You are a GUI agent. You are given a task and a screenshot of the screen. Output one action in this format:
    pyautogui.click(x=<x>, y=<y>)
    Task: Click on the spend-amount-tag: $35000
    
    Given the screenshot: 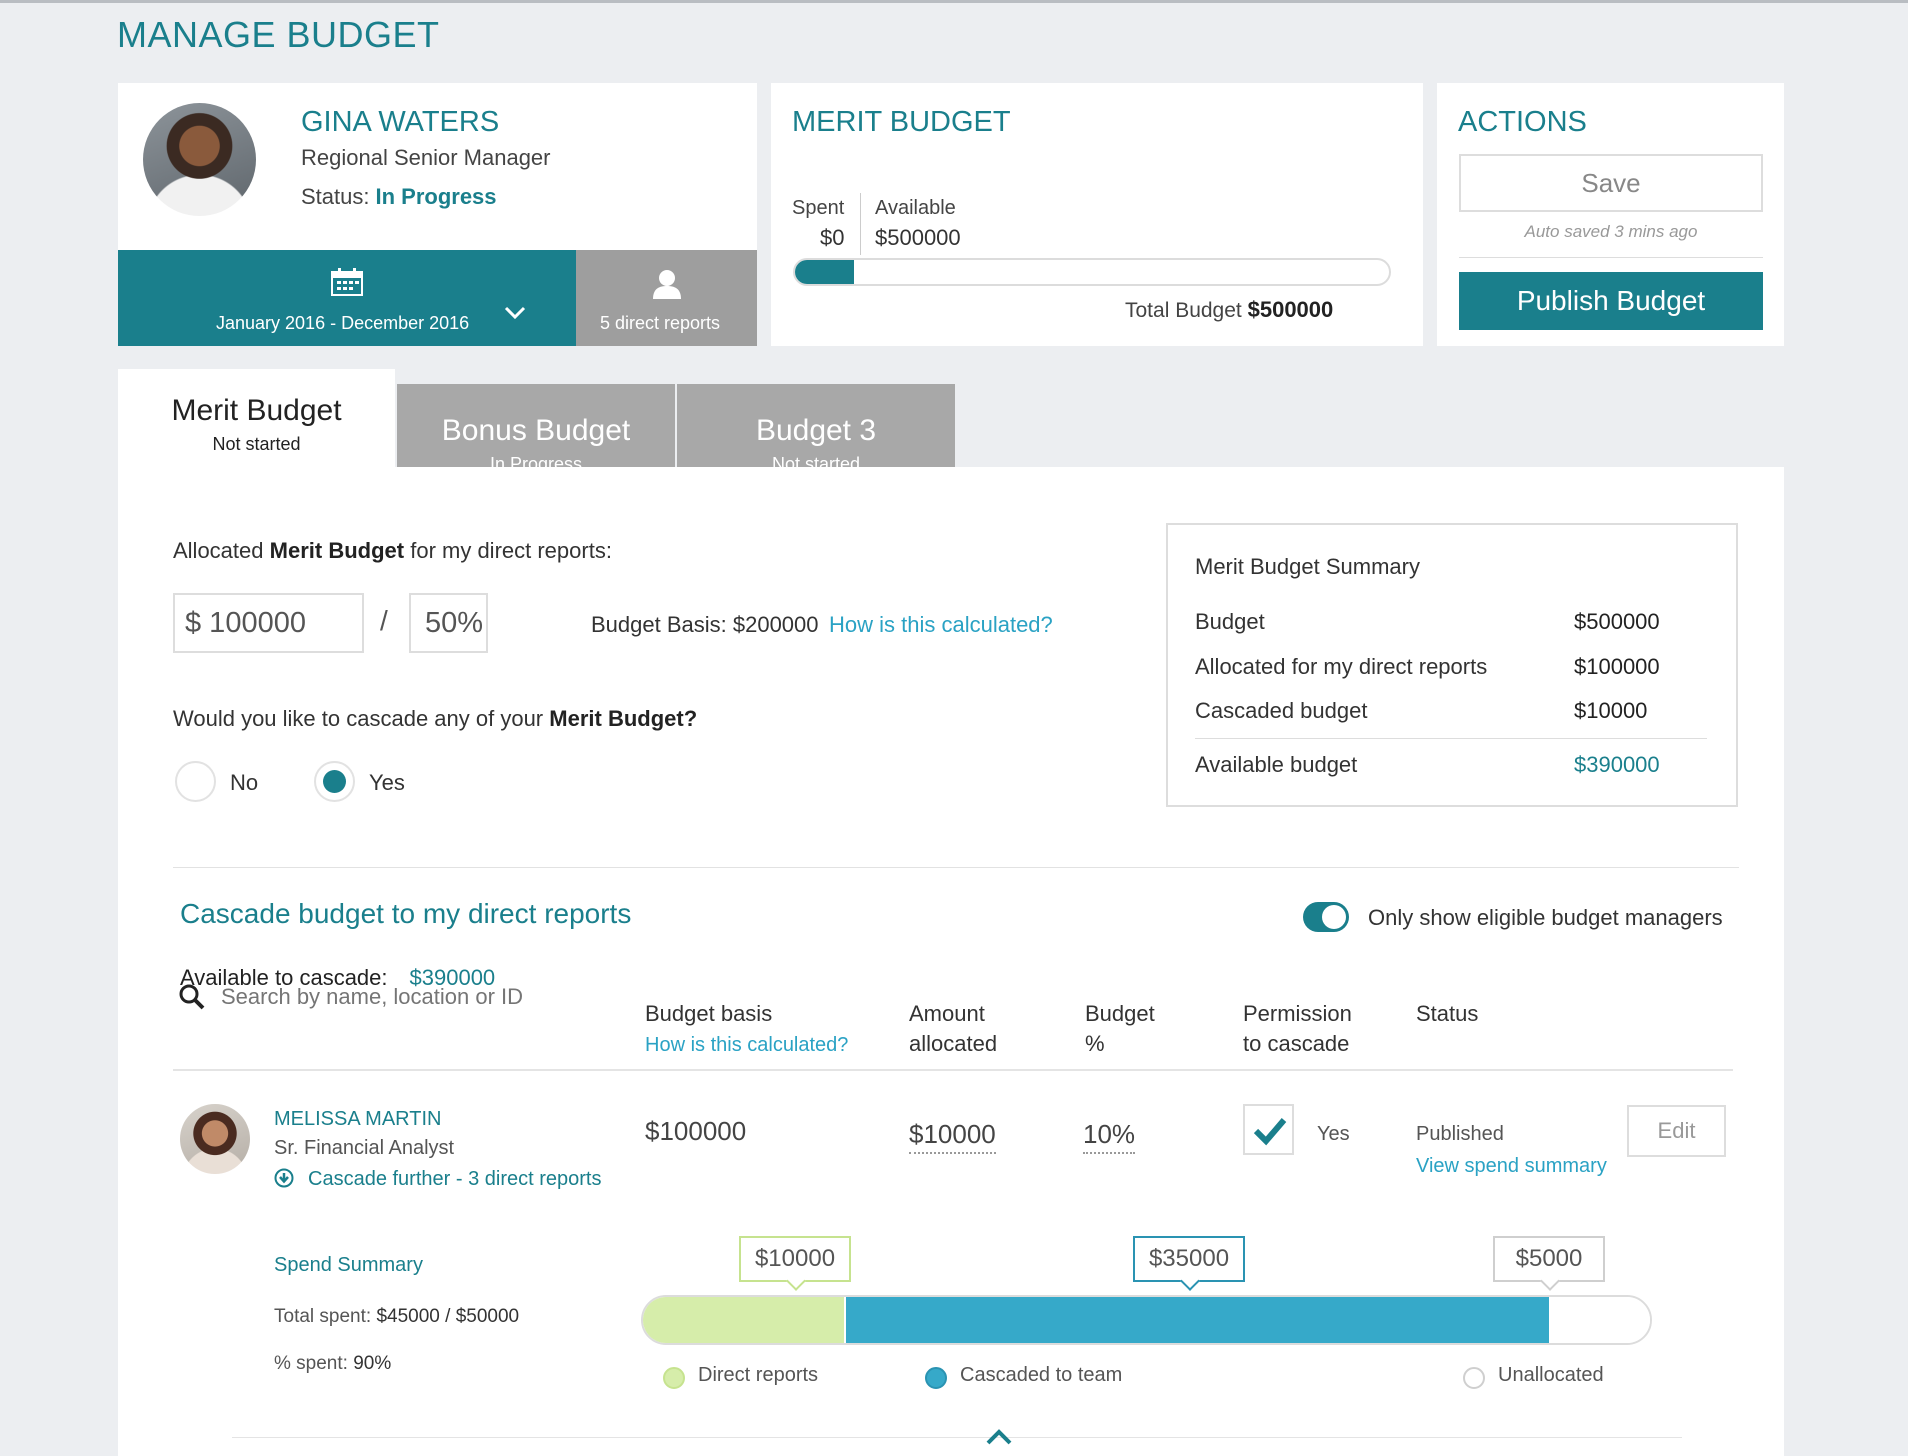 What is the action you would take?
    pyautogui.click(x=1189, y=1259)
    